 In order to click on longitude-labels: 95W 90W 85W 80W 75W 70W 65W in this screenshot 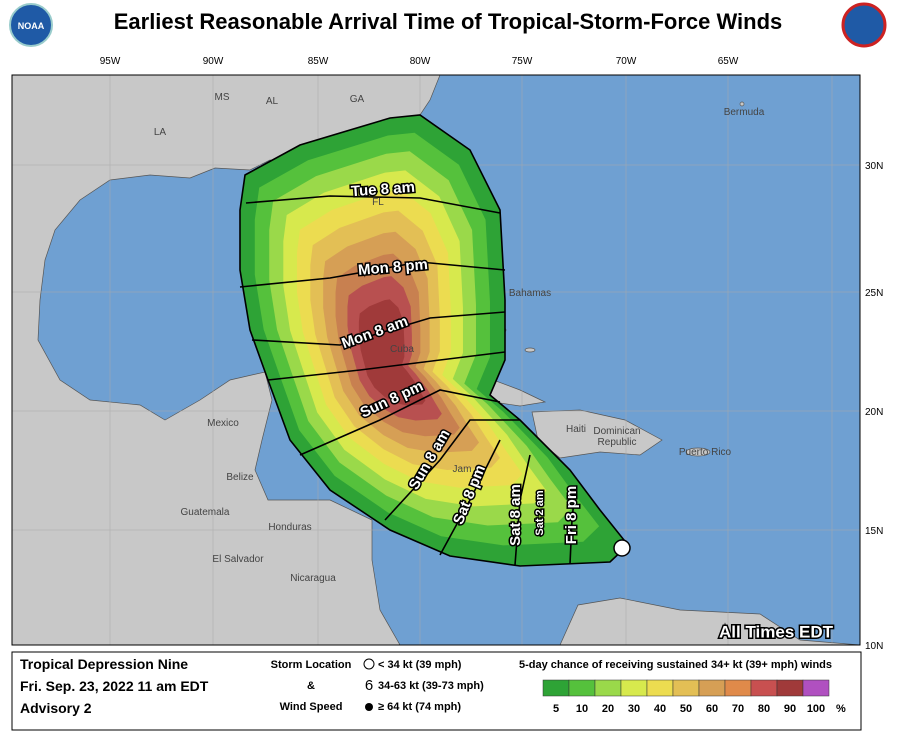, I will do `click(419, 61)`.